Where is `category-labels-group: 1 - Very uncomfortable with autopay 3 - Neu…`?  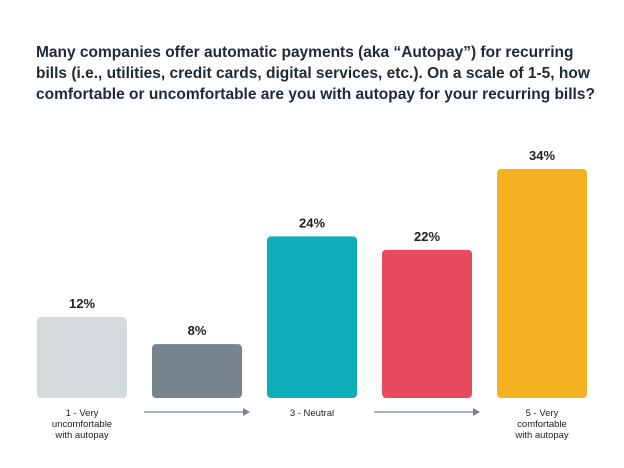 category-labels-group: 1 - Very uncomfortable with autopay 3 - Neu… is located at coordinates (310, 424).